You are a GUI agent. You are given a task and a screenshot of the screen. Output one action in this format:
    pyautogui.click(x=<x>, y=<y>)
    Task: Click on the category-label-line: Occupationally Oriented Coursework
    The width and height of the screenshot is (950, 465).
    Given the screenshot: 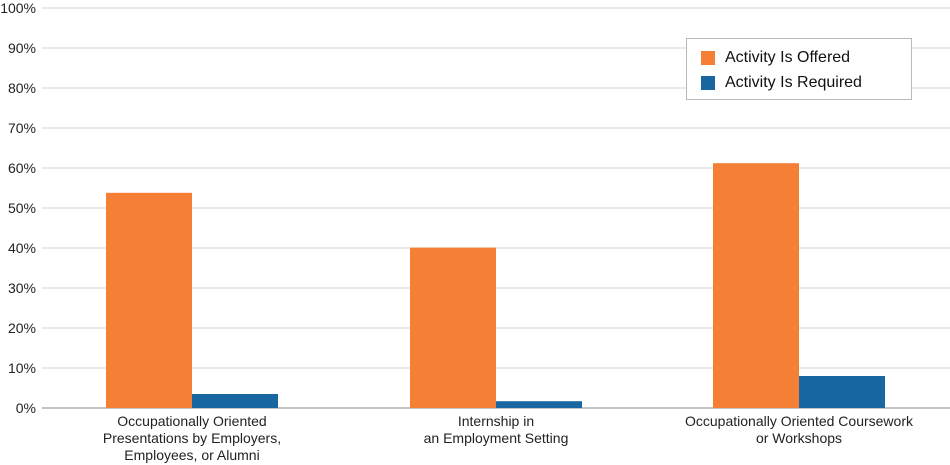 What is the action you would take?
    pyautogui.click(x=799, y=421)
    